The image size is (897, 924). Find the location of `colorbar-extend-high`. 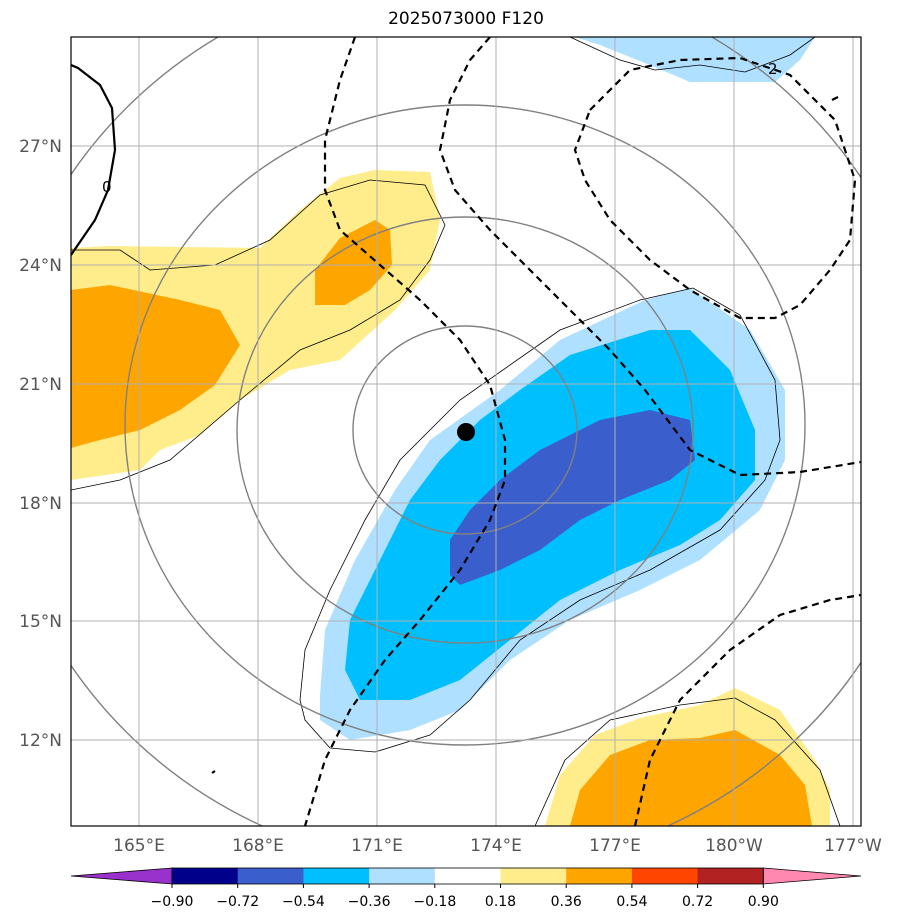

colorbar-extend-high is located at coordinates (812, 876).